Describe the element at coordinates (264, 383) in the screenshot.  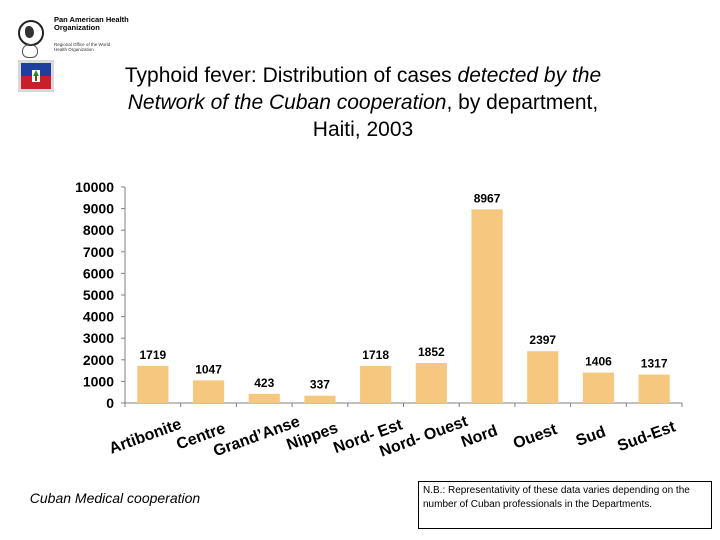
I see `data-label: 423` at that location.